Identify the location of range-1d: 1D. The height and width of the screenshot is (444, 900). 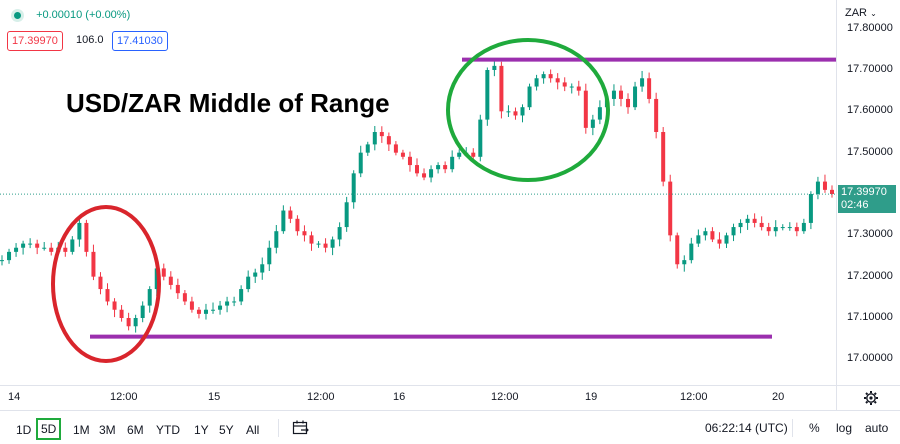
(24, 430).